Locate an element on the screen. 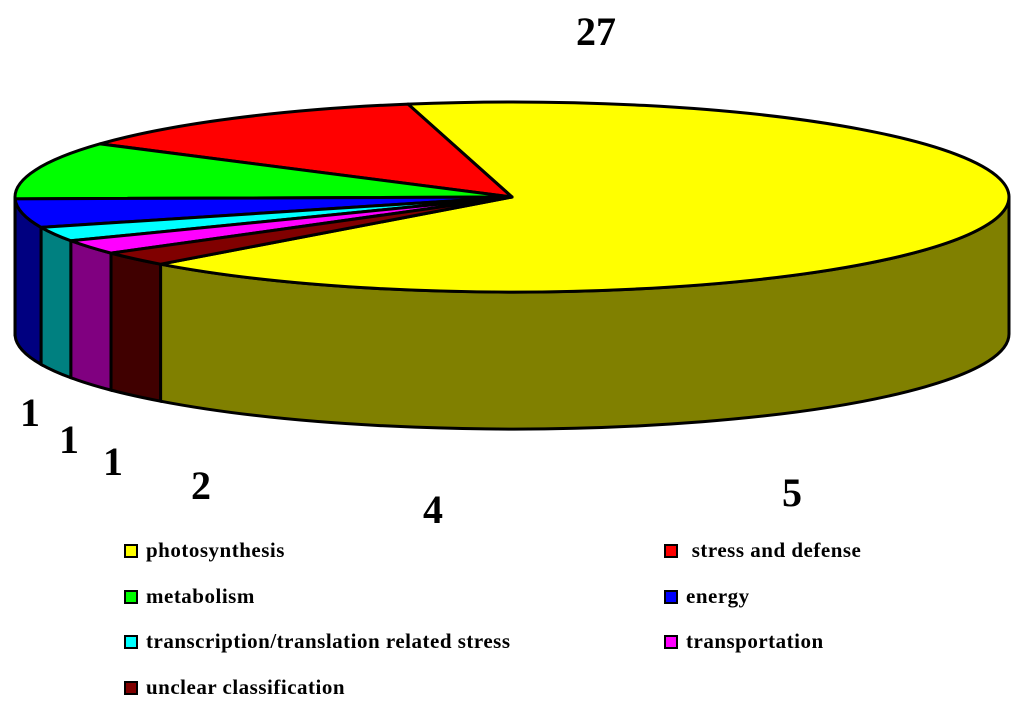 Image resolution: width=1024 pixels, height=712 pixels. data-label-5: 1 is located at coordinates (69, 439).